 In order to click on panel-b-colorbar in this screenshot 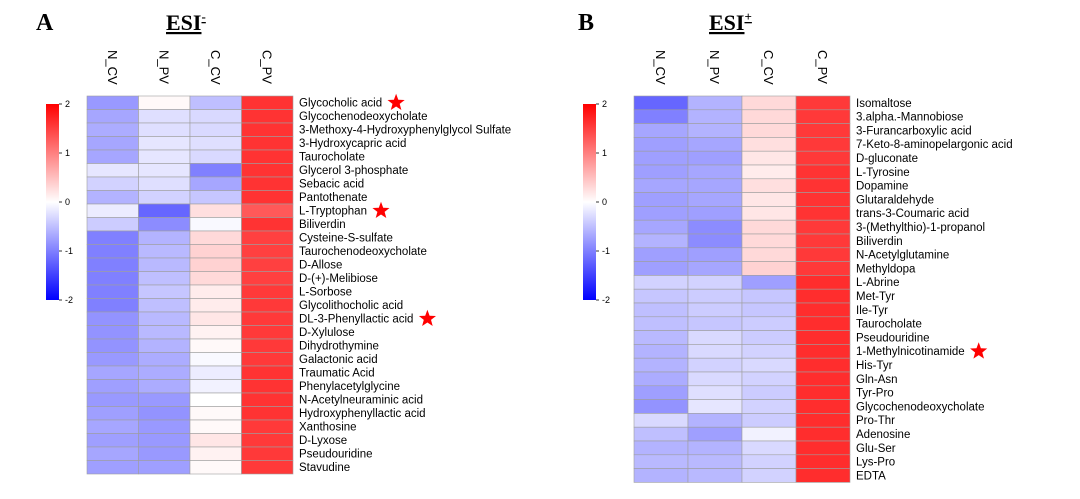, I will do `click(589, 202)`.